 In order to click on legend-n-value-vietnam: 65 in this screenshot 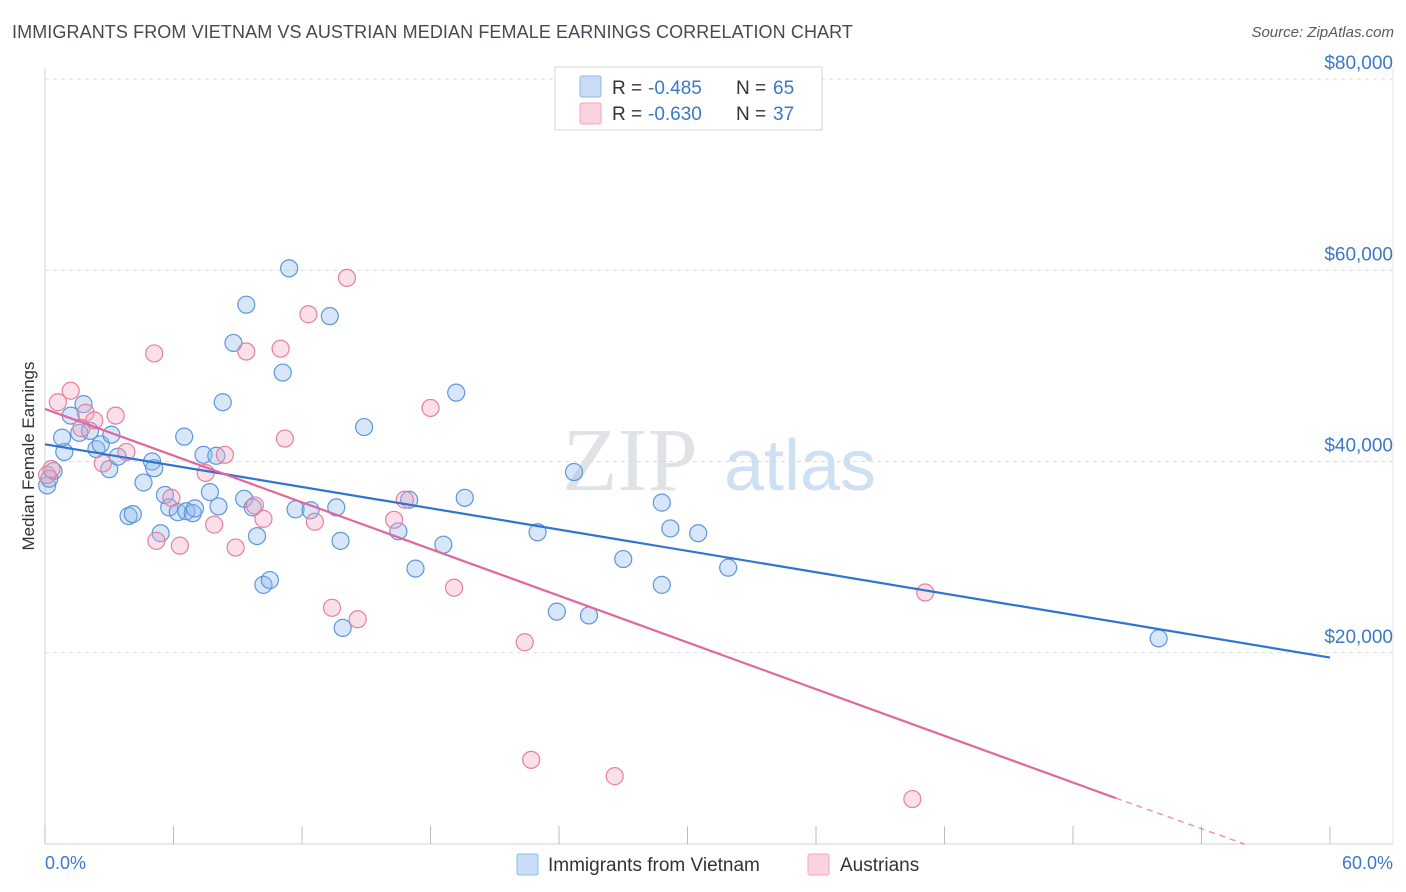, I will do `click(783, 88)`.